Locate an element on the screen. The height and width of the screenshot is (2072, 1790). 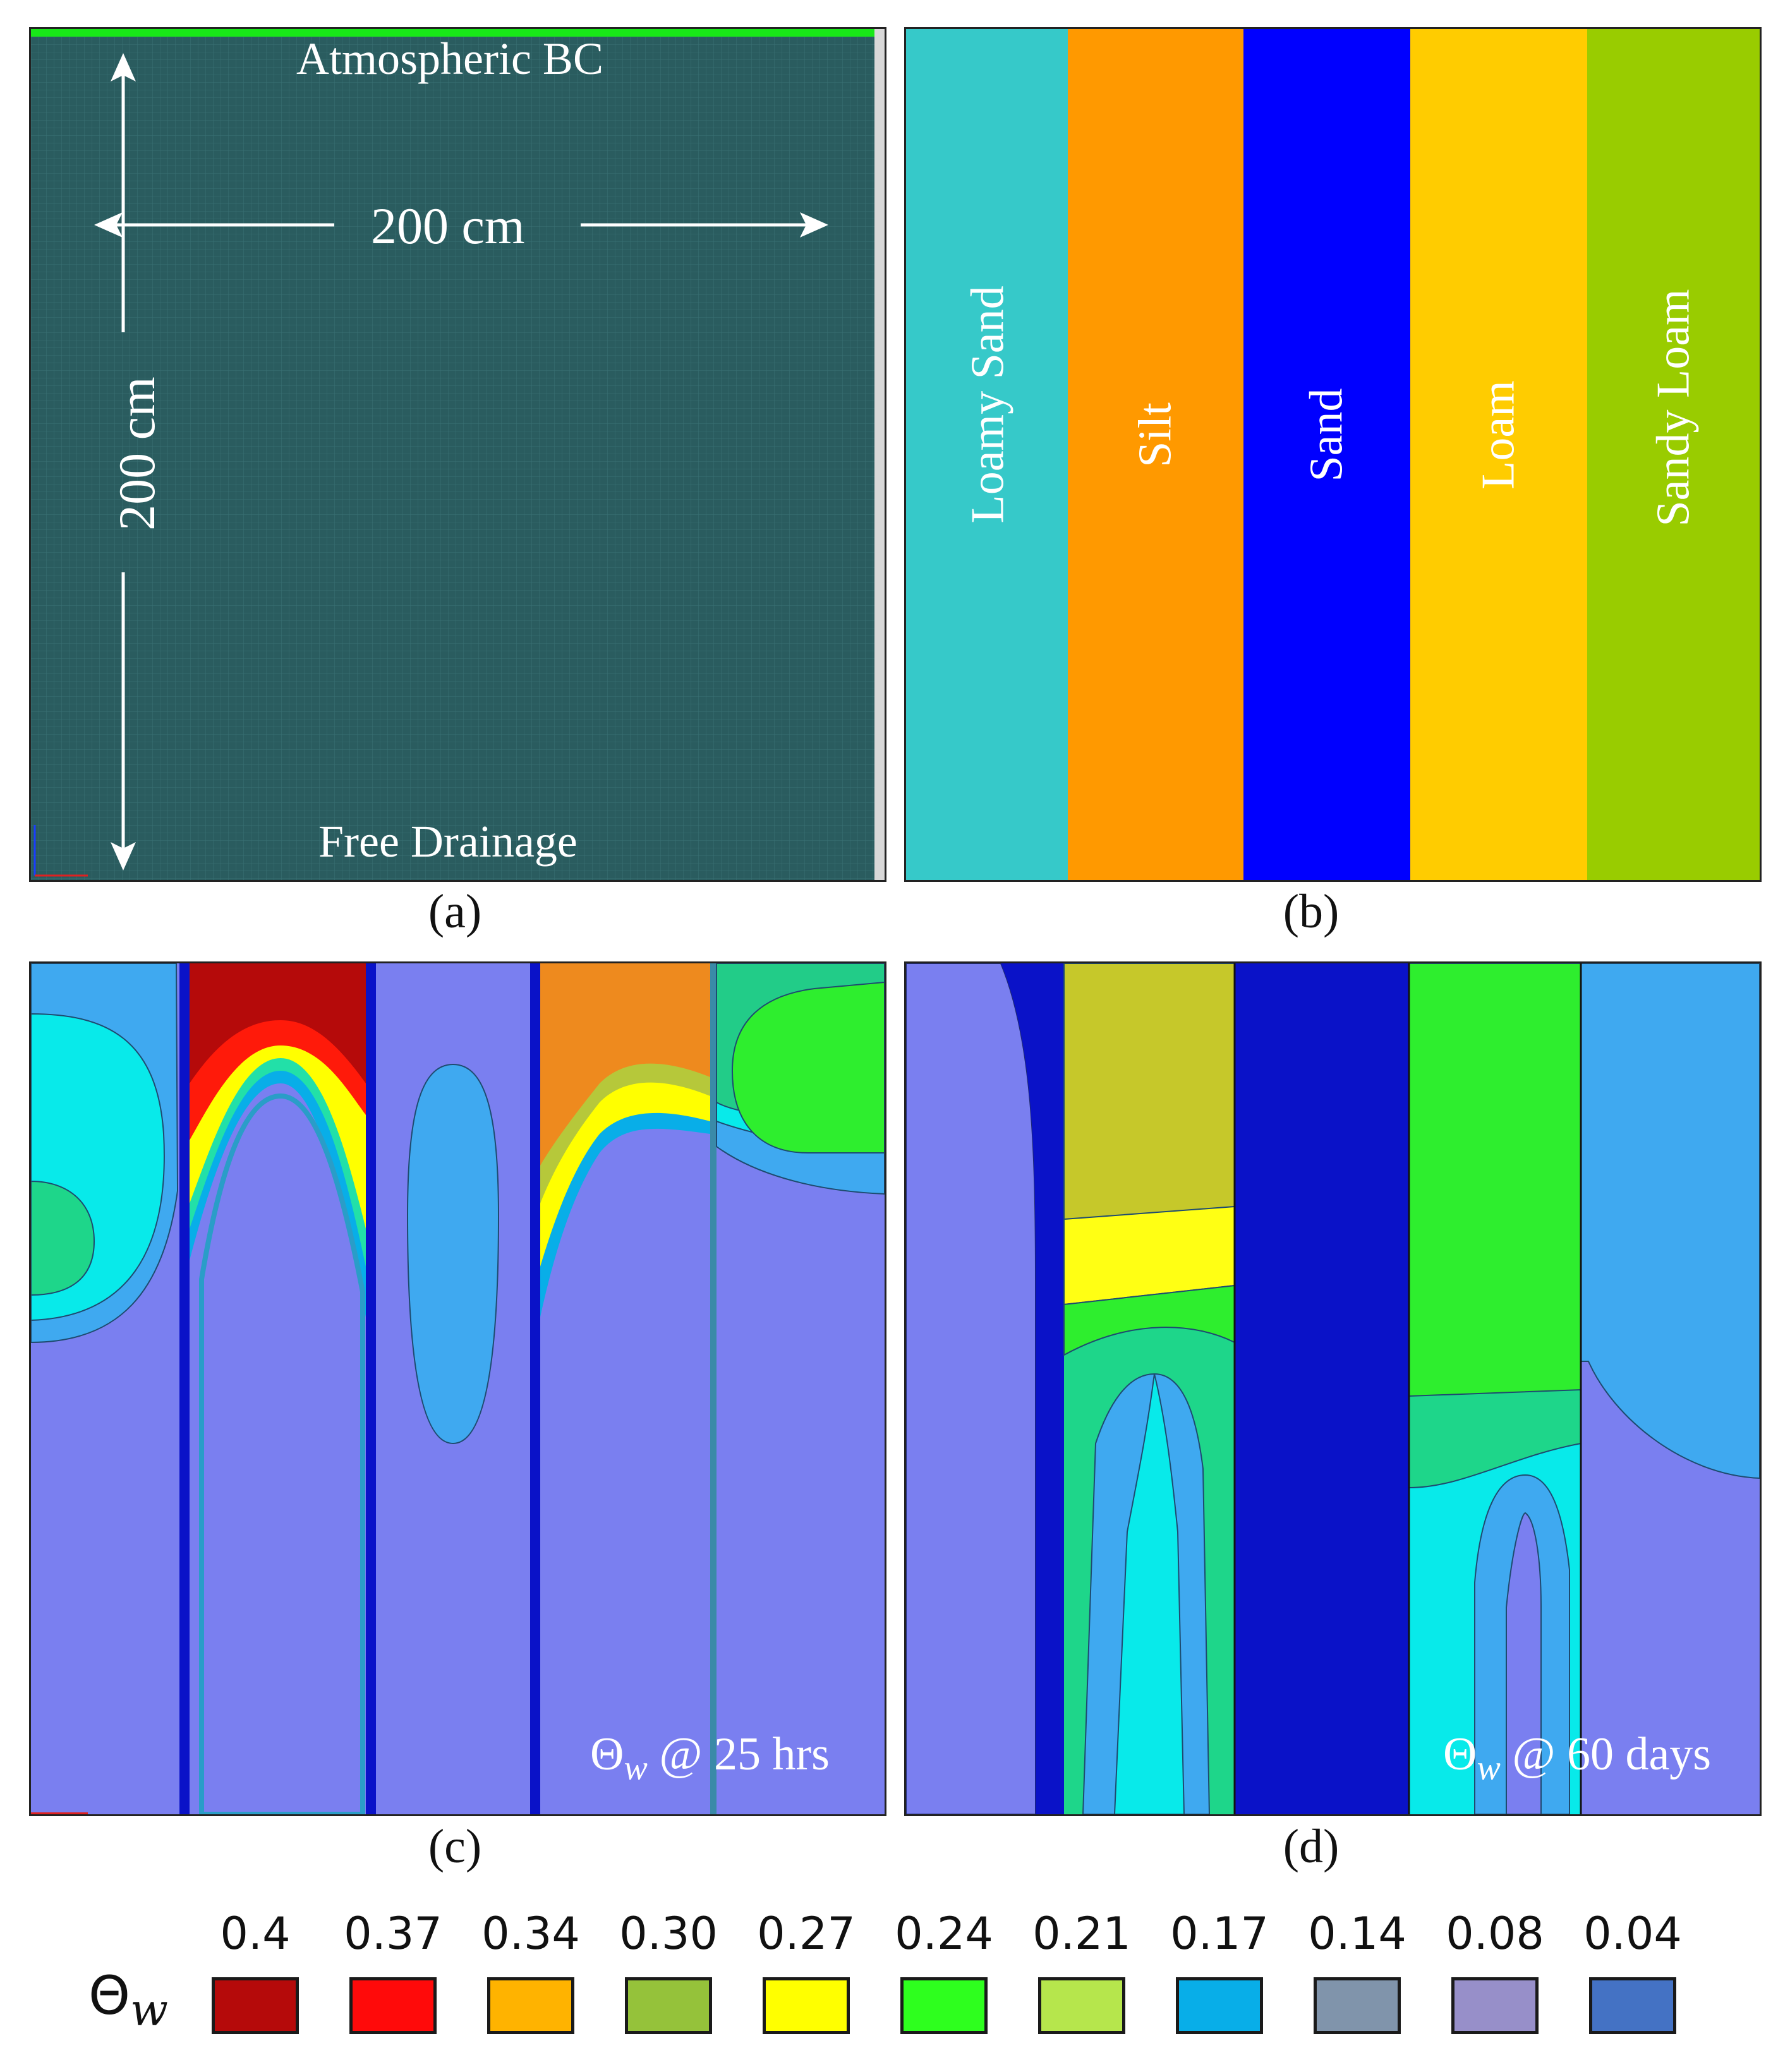
soil-label-loamy-sand: Loamy Sand is located at coordinates (988, 405).